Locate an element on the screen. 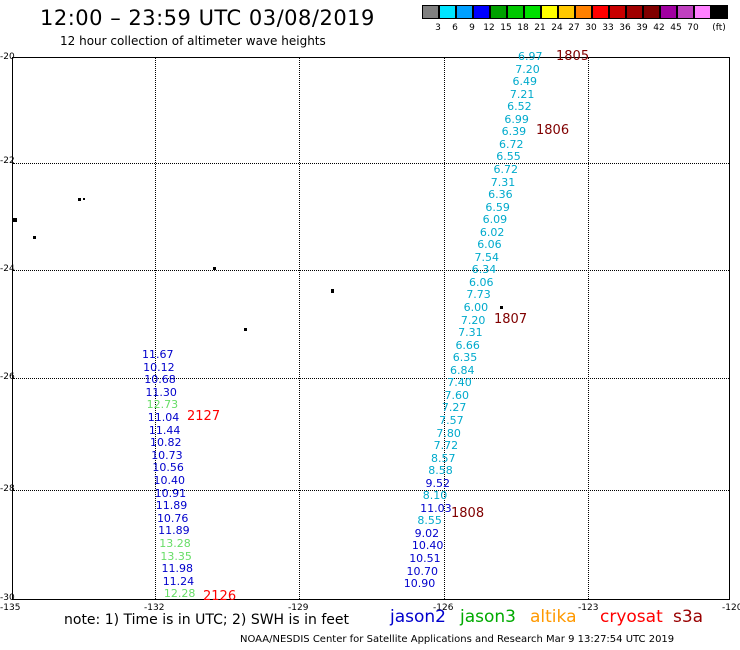 This screenshot has width=740, height=650. latitude-label: -28 is located at coordinates (7, 489).